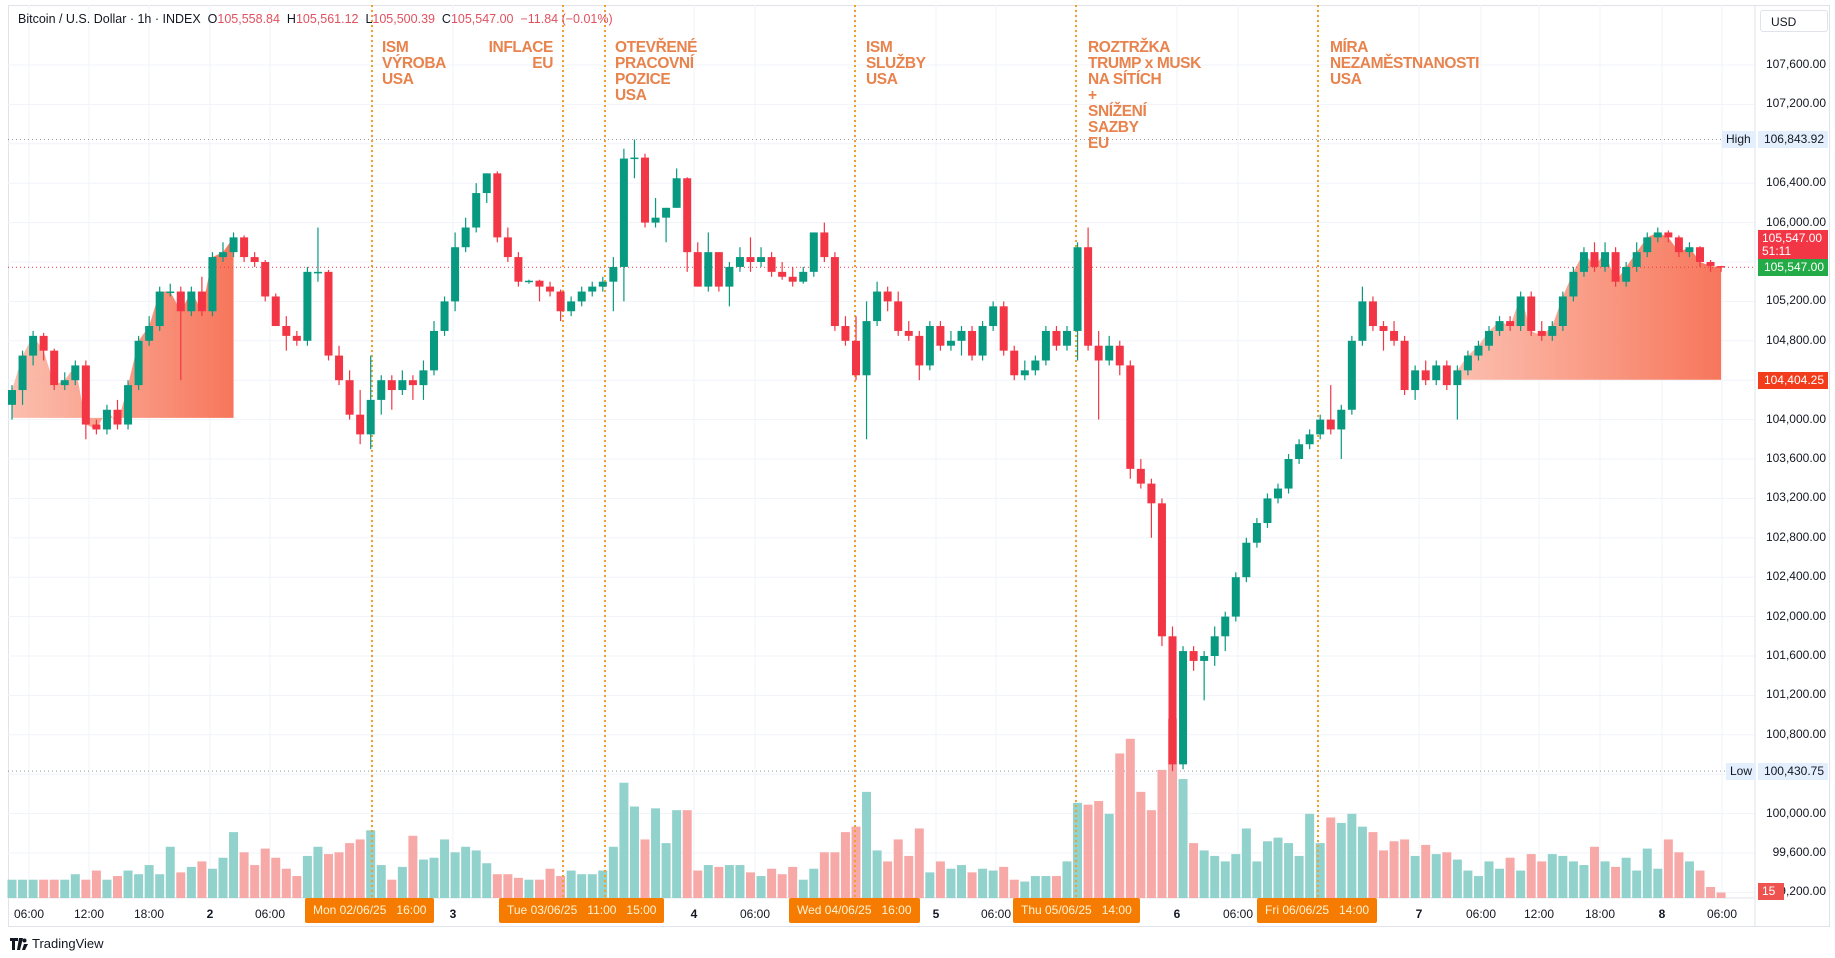 The height and width of the screenshot is (958, 1835). Describe the element at coordinates (854, 910) in the screenshot. I see `time-marker-label: Wed 04/06/25 16:00` at that location.